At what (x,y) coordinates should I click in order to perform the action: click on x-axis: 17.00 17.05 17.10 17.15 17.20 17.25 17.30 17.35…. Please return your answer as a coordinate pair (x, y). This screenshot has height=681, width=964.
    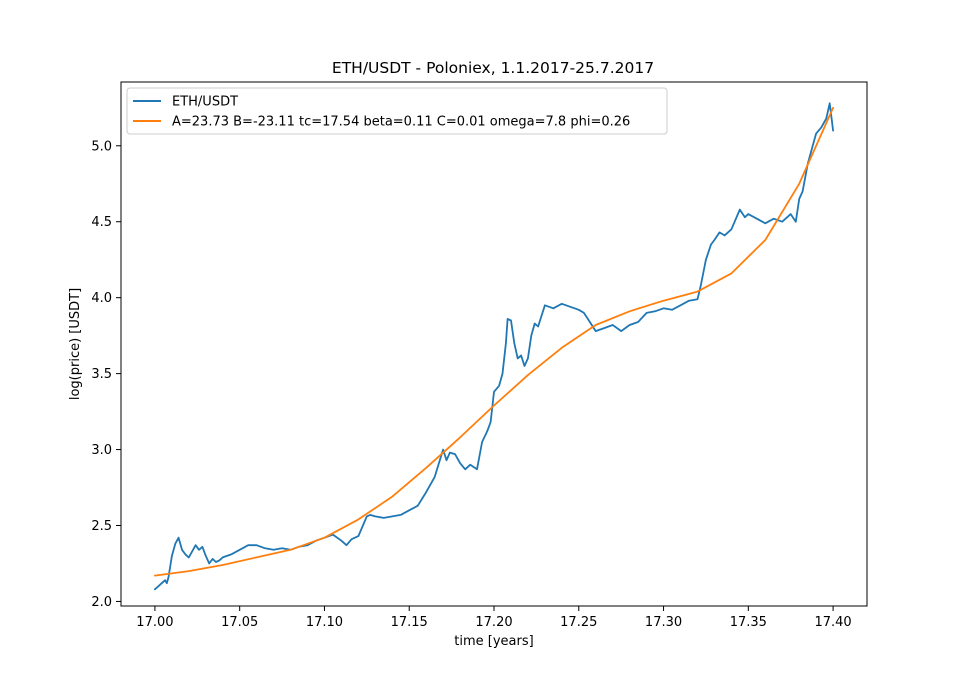
    Looking at the image, I should click on (494, 618).